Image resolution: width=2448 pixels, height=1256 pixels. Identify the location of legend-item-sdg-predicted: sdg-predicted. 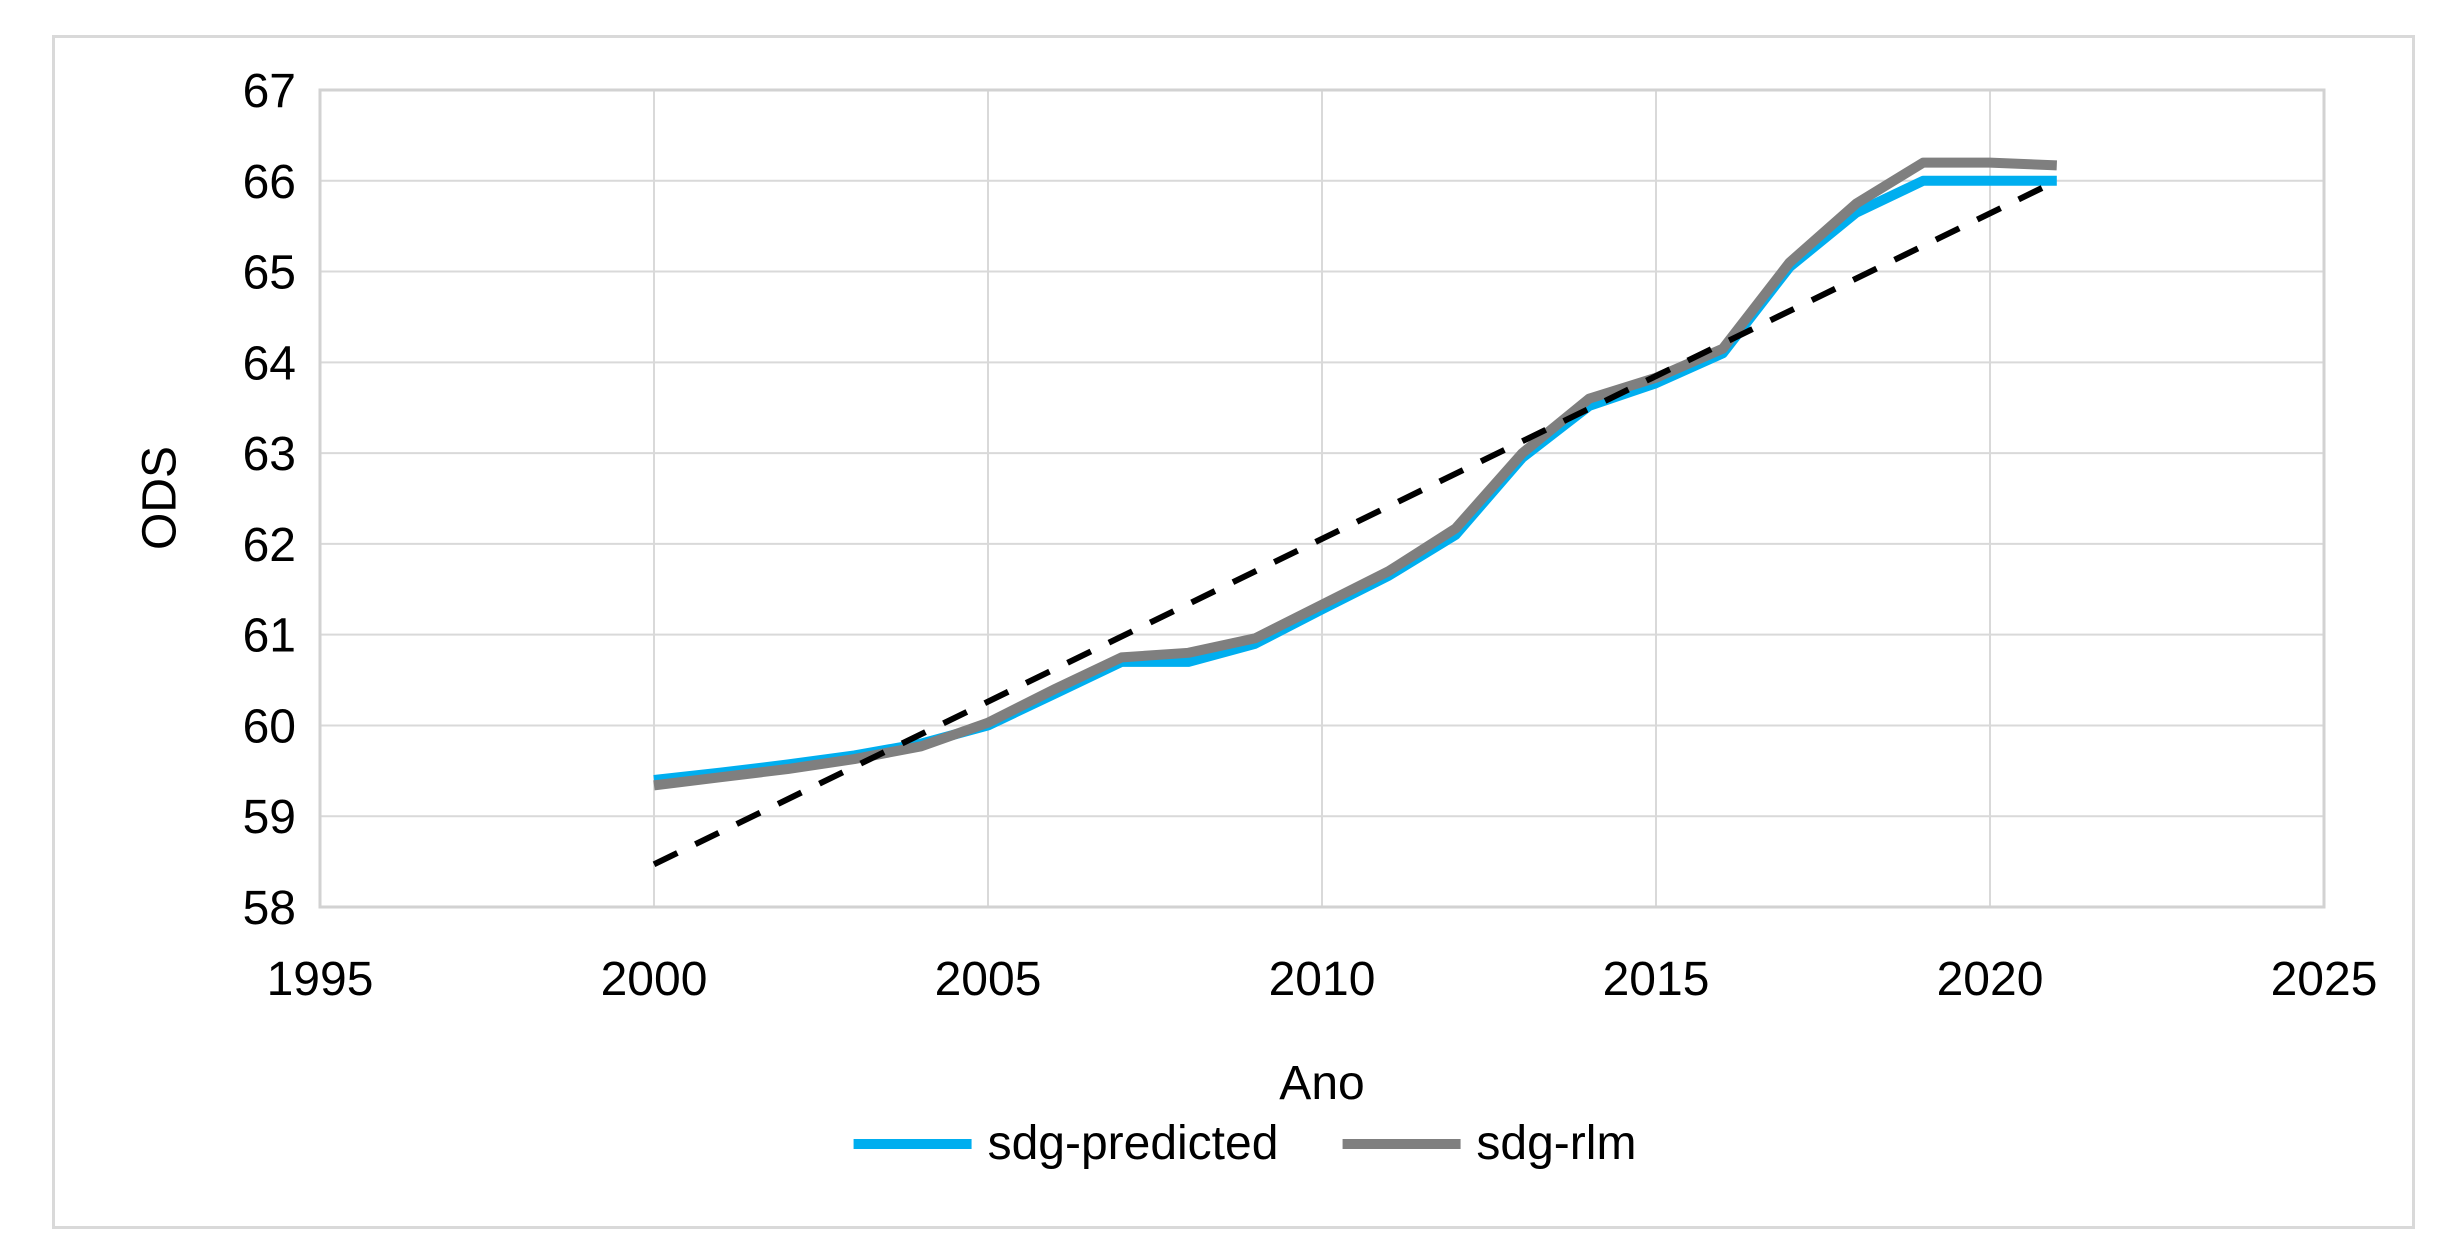
(1066, 1144).